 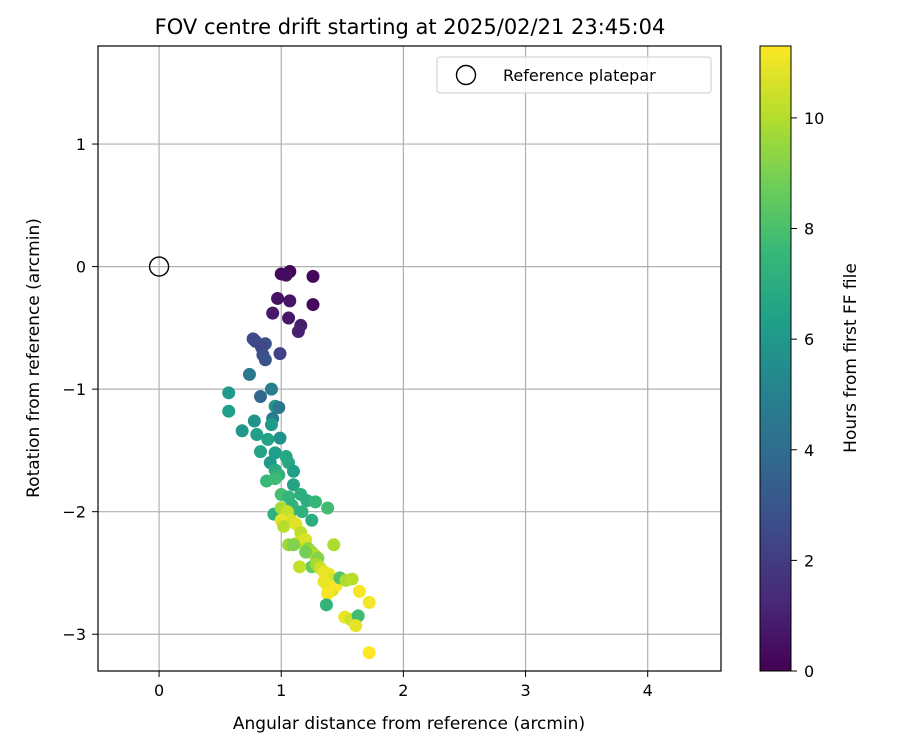 I want to click on x-tick-label: 1, so click(x=281, y=690).